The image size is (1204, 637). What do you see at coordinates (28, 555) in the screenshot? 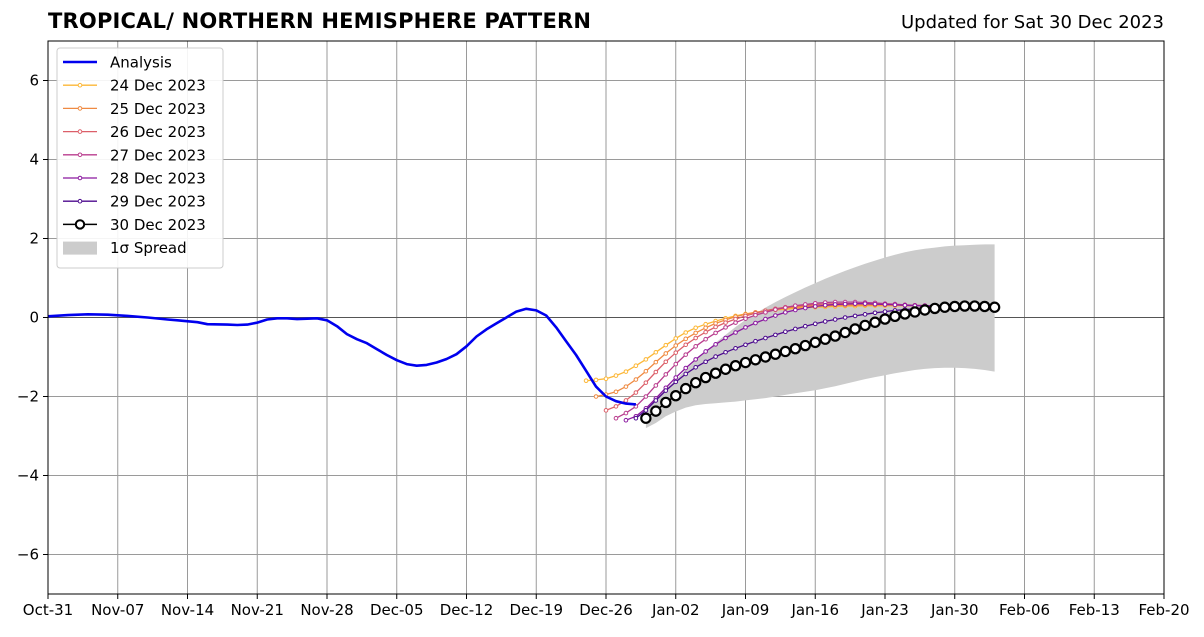
I see `y-tick-label: −6` at bounding box center [28, 555].